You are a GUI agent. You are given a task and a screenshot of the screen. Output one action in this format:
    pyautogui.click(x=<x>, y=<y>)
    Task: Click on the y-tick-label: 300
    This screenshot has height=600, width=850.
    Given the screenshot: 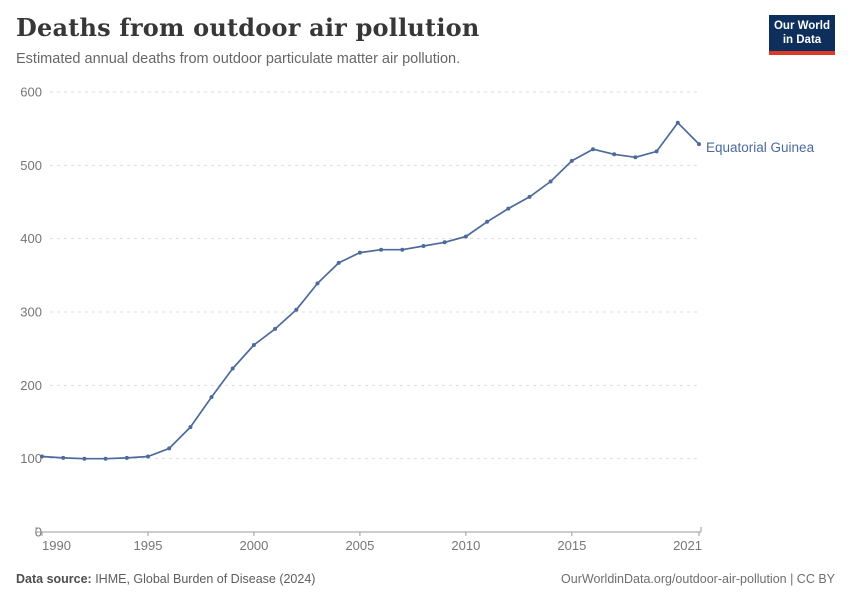 What is the action you would take?
    pyautogui.click(x=31, y=312)
    